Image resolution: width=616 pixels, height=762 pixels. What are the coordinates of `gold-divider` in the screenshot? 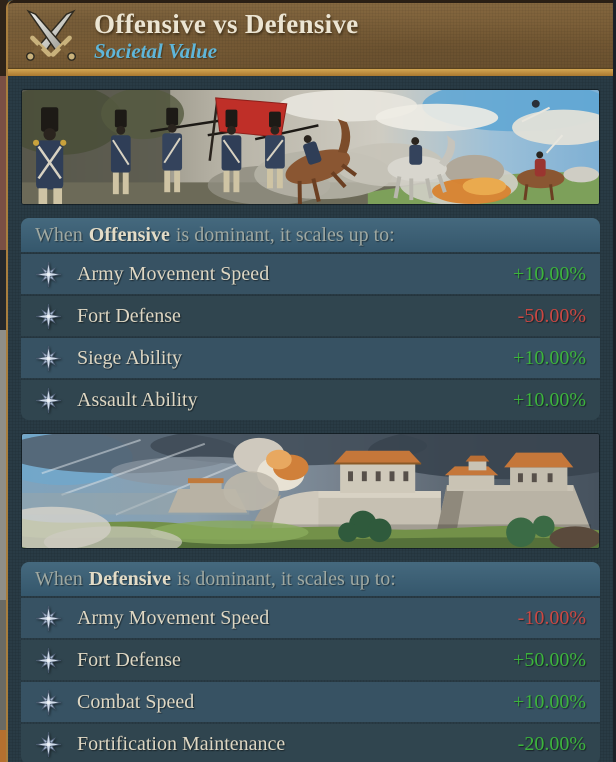 It's located at (310, 72).